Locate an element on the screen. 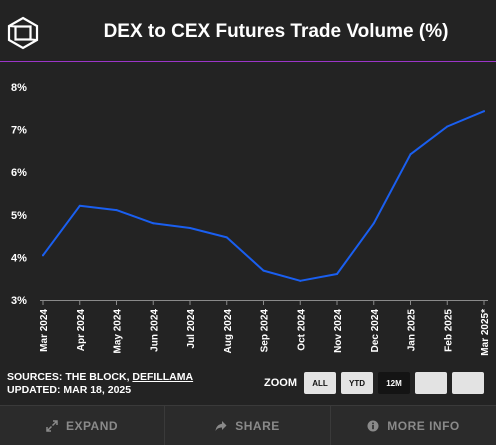  y-tick-label: 8% is located at coordinates (19, 88).